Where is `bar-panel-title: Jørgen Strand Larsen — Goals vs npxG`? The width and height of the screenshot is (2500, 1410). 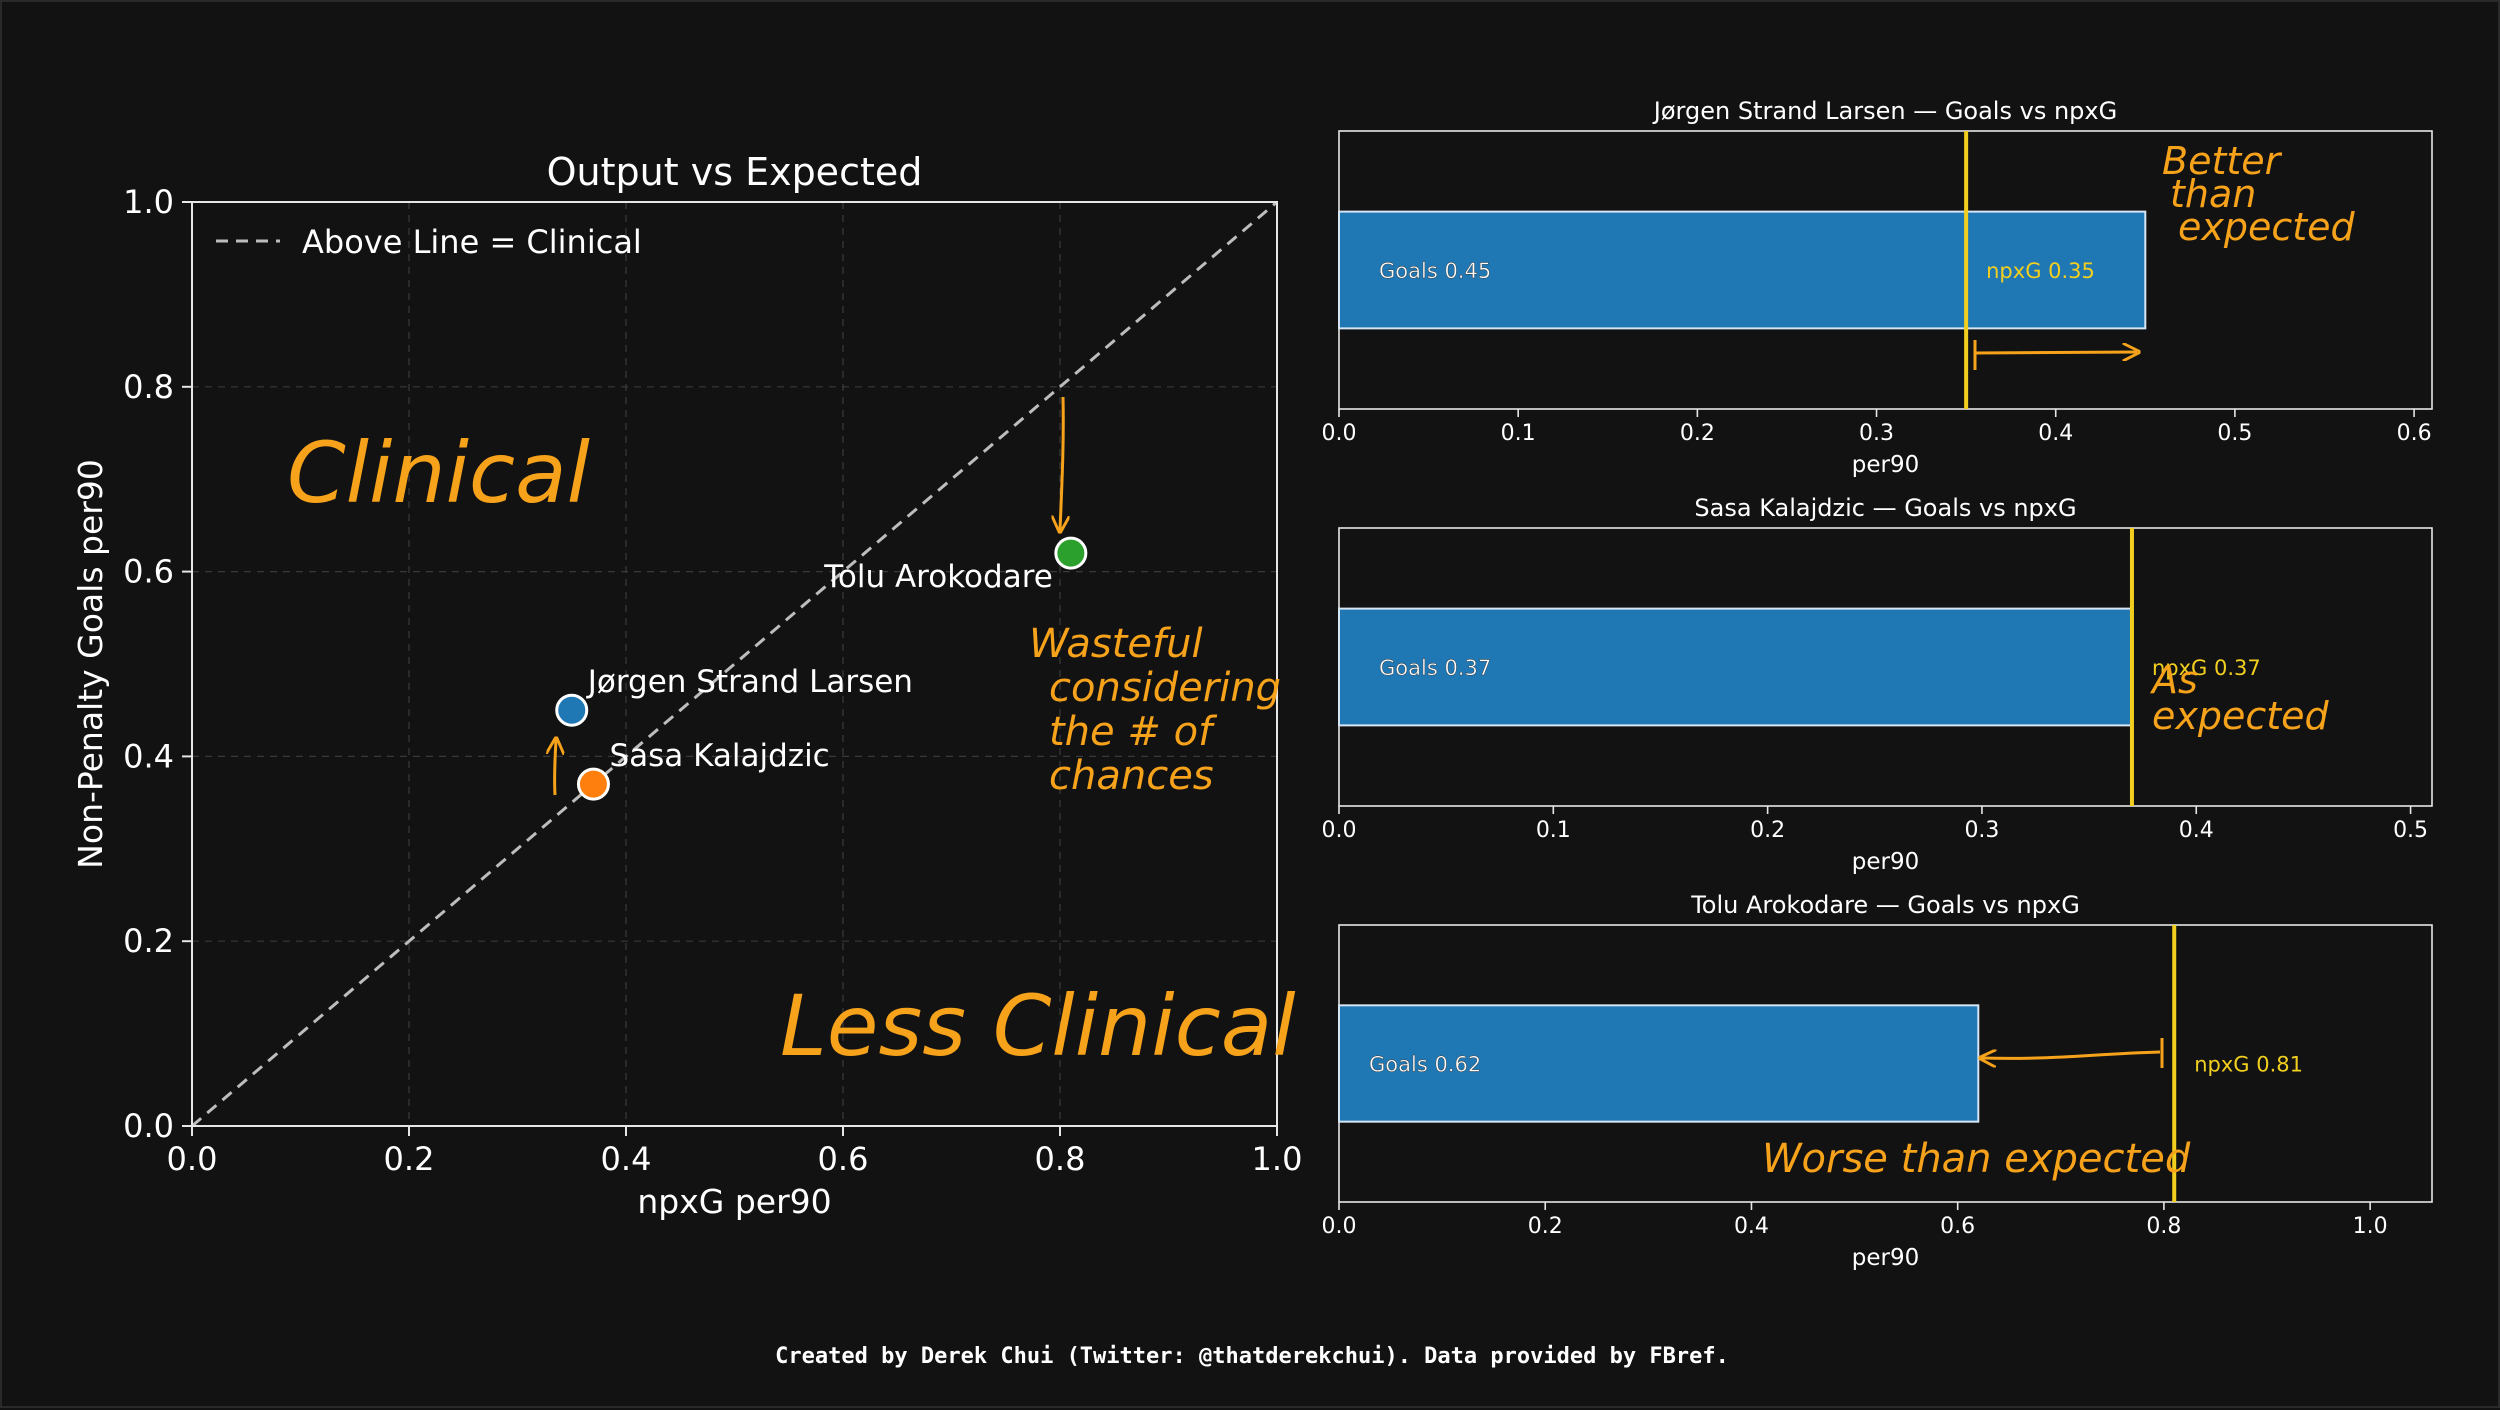
bar-panel-title: Jørgen Strand Larsen — Goals vs npxG is located at coordinates (1884, 111).